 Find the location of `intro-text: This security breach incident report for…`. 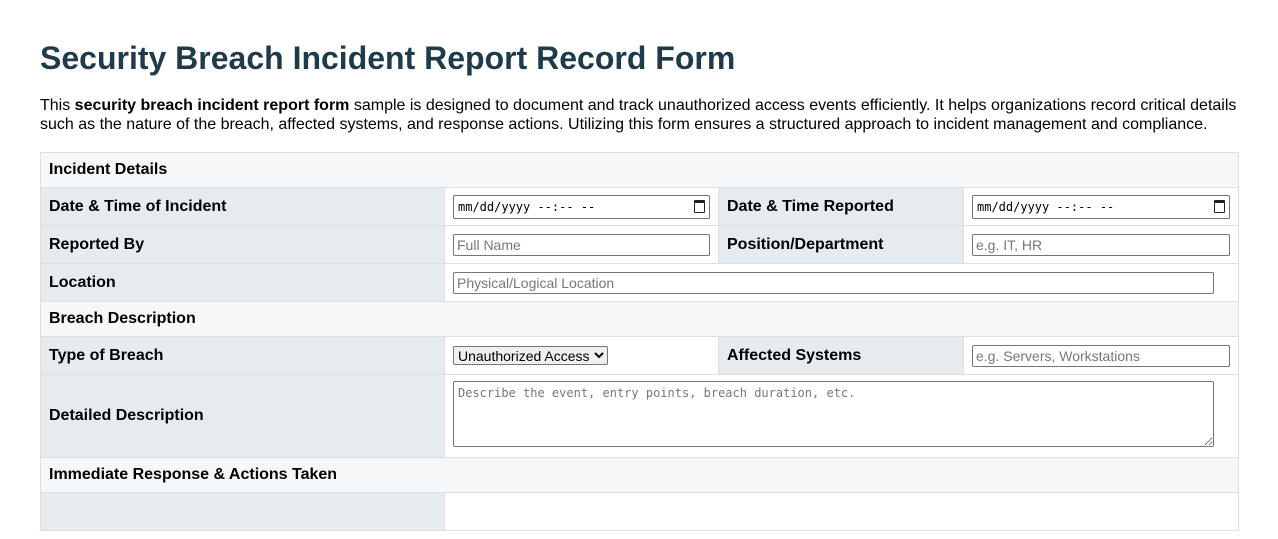

intro-text: This security breach incident report for… is located at coordinates (638, 115).